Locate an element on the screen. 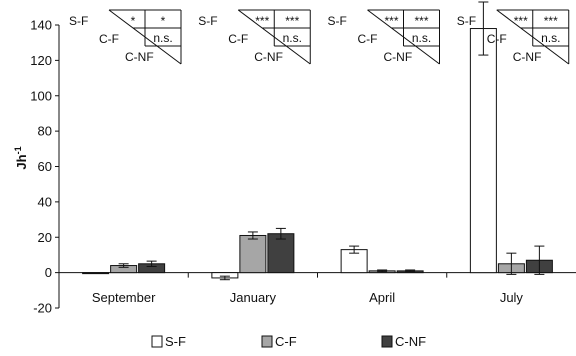 The width and height of the screenshot is (576, 356). y-tick-label: 40 is located at coordinates (45, 201).